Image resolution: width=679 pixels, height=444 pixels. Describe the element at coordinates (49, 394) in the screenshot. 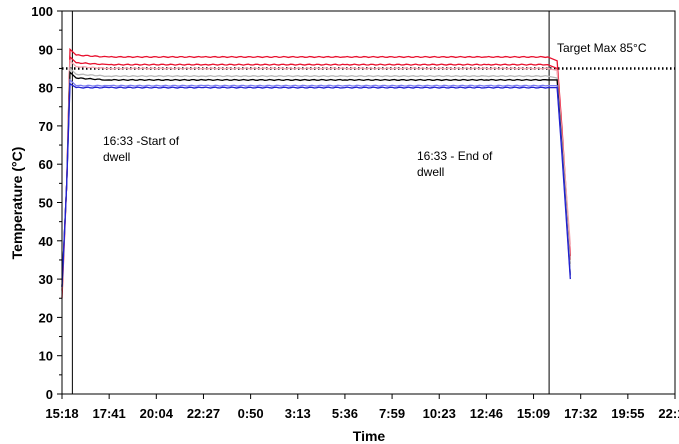

I see `y-tick-label: 0` at that location.